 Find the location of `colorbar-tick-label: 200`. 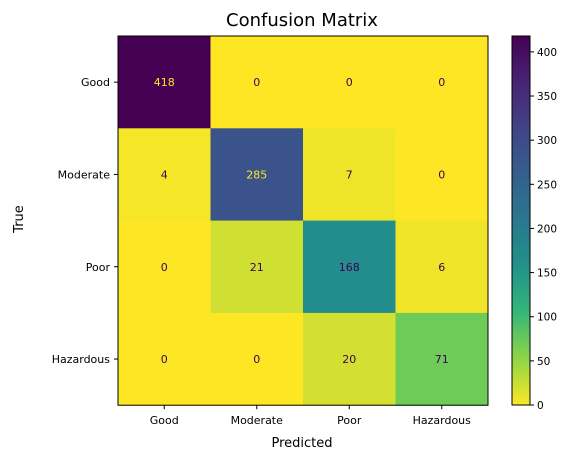

colorbar-tick-label: 200 is located at coordinates (547, 229).